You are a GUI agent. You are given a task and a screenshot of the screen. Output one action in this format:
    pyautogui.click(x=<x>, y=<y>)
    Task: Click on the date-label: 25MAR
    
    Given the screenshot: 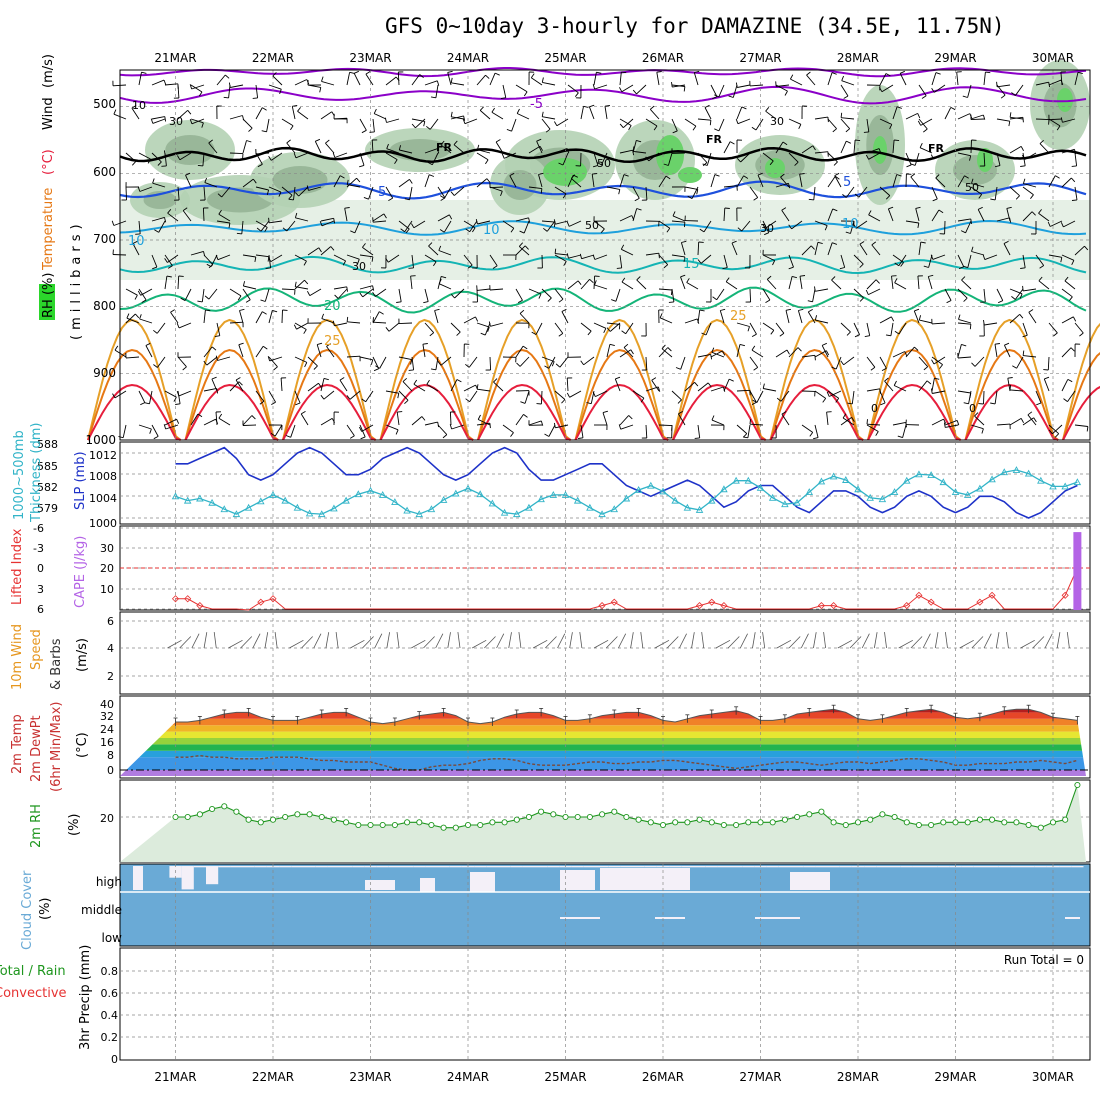 What is the action you would take?
    pyautogui.click(x=565, y=1077)
    